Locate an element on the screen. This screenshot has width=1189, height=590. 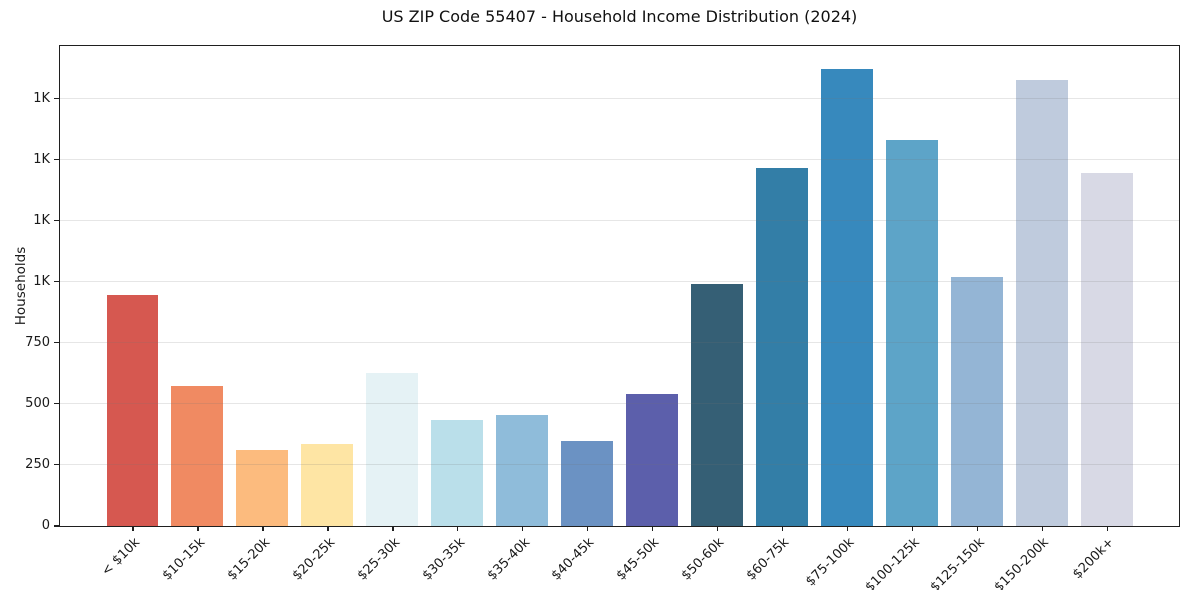
bar-$30-35k is located at coordinates (457, 472).